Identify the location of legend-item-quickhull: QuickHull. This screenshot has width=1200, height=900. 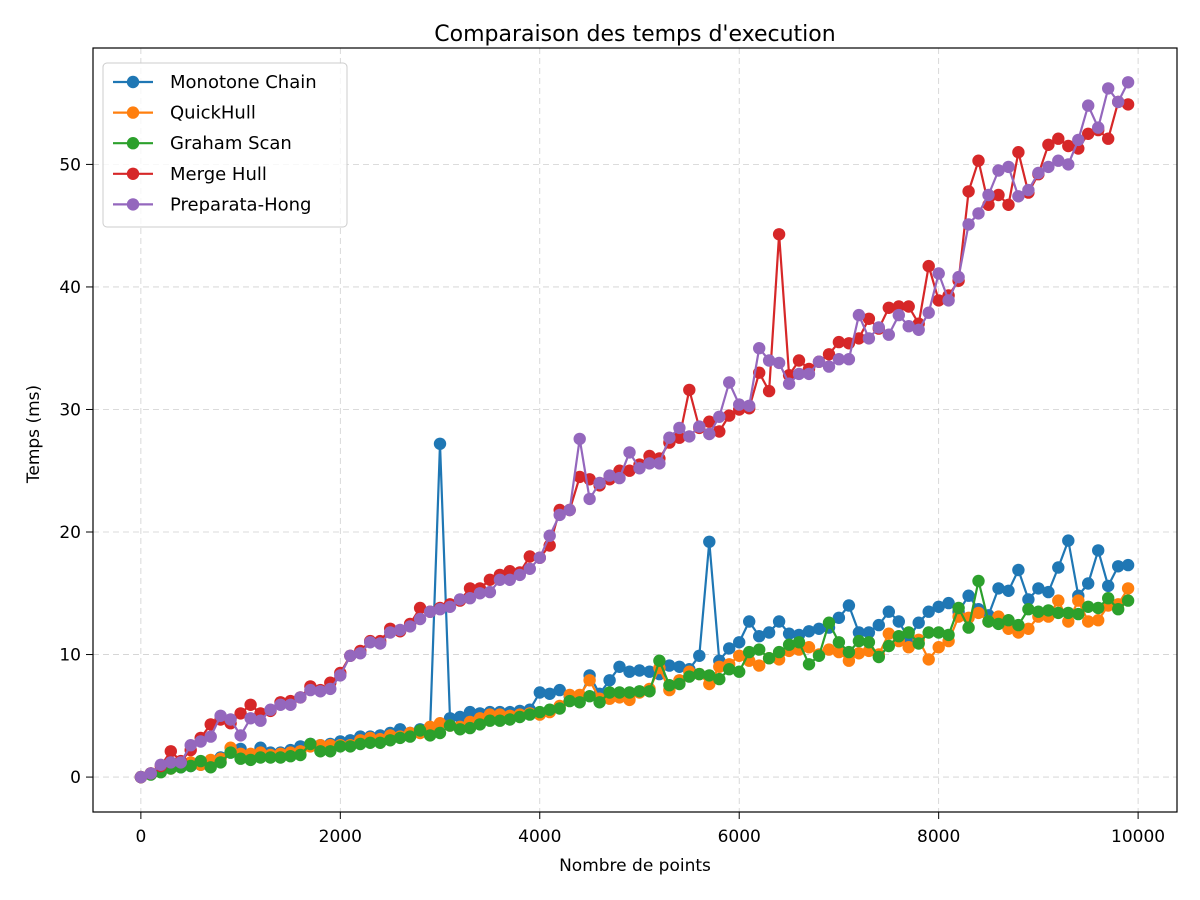
(184, 113).